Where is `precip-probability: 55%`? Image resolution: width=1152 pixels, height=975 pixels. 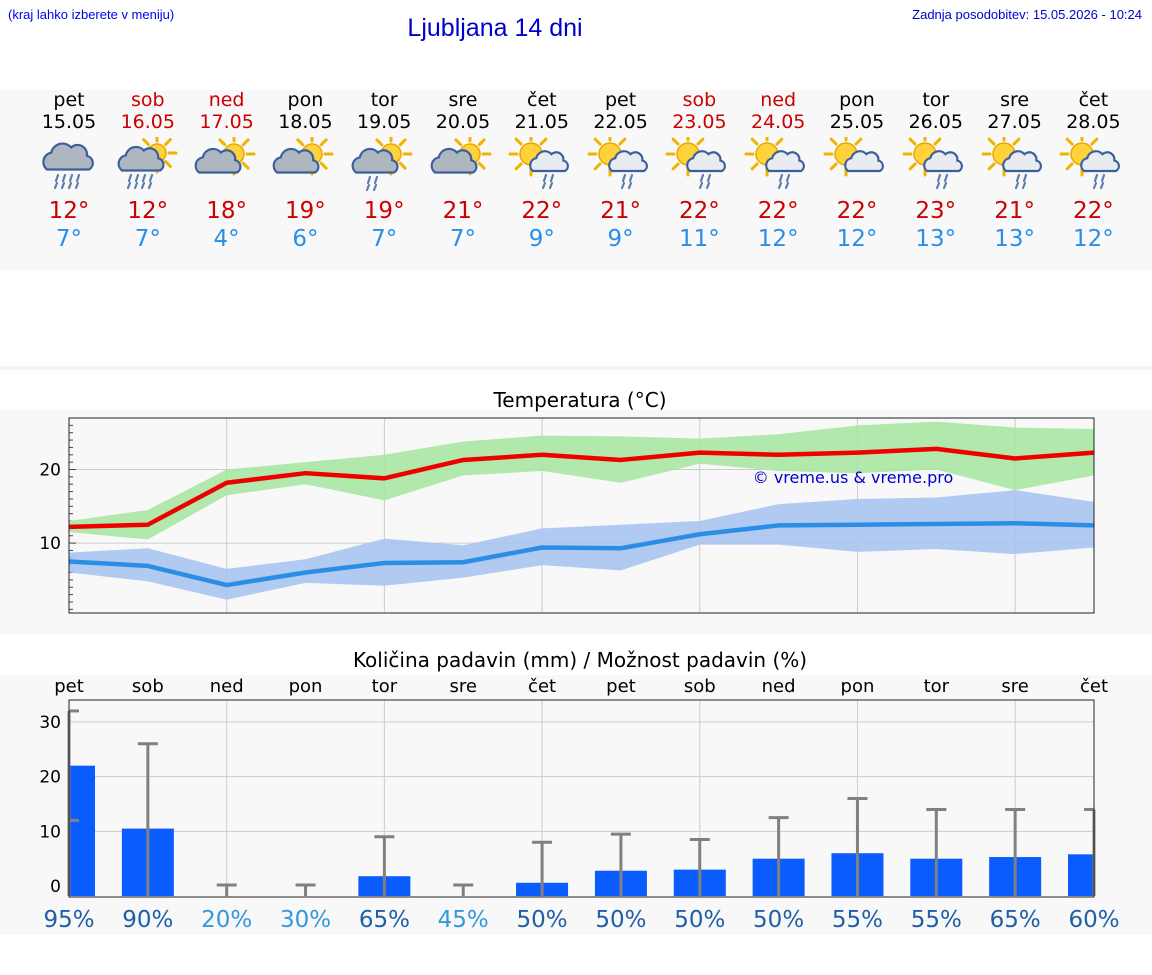 precip-probability: 55% is located at coordinates (936, 920).